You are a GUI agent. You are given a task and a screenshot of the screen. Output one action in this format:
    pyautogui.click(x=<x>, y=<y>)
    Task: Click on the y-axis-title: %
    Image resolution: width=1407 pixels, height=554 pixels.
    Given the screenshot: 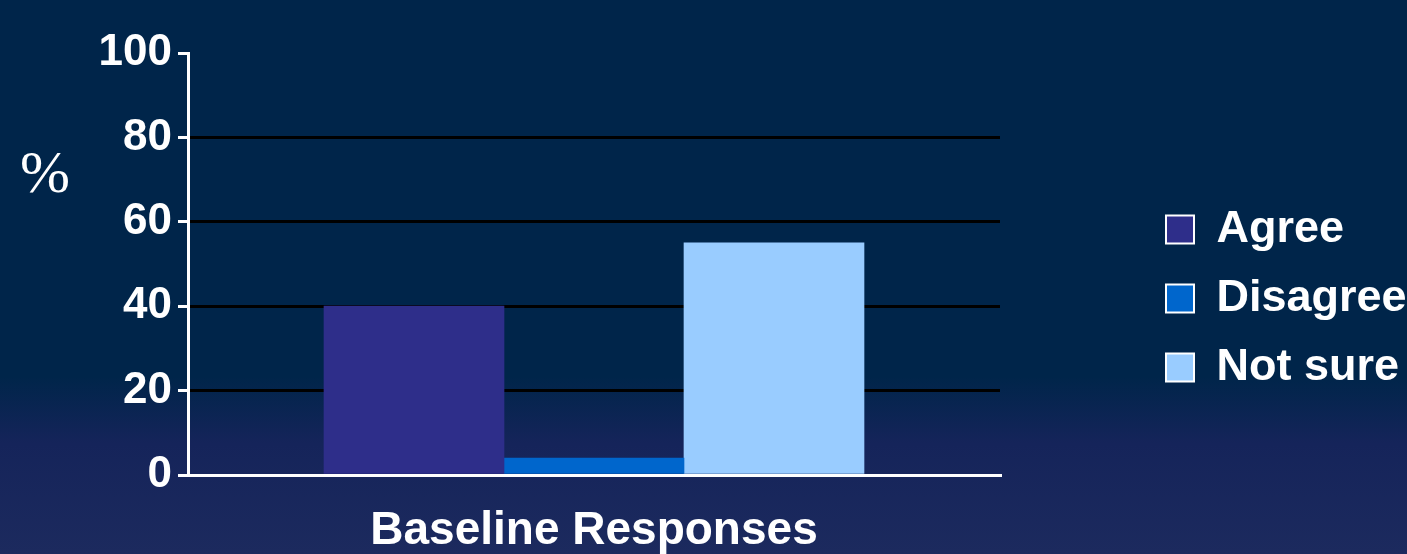 What is the action you would take?
    pyautogui.click(x=45, y=172)
    